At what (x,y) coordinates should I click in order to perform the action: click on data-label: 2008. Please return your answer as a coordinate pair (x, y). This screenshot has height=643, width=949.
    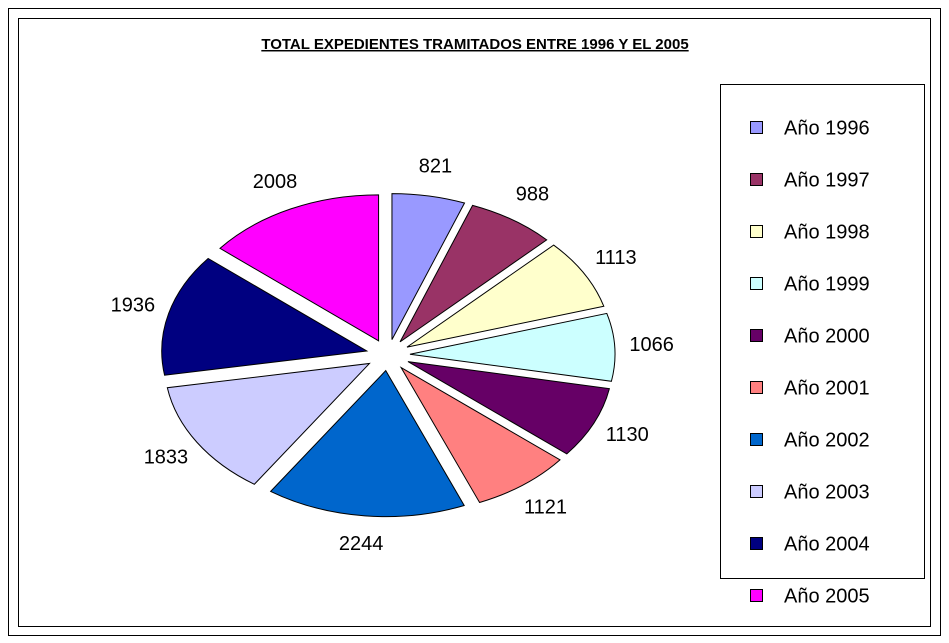
    Looking at the image, I should click on (275, 182).